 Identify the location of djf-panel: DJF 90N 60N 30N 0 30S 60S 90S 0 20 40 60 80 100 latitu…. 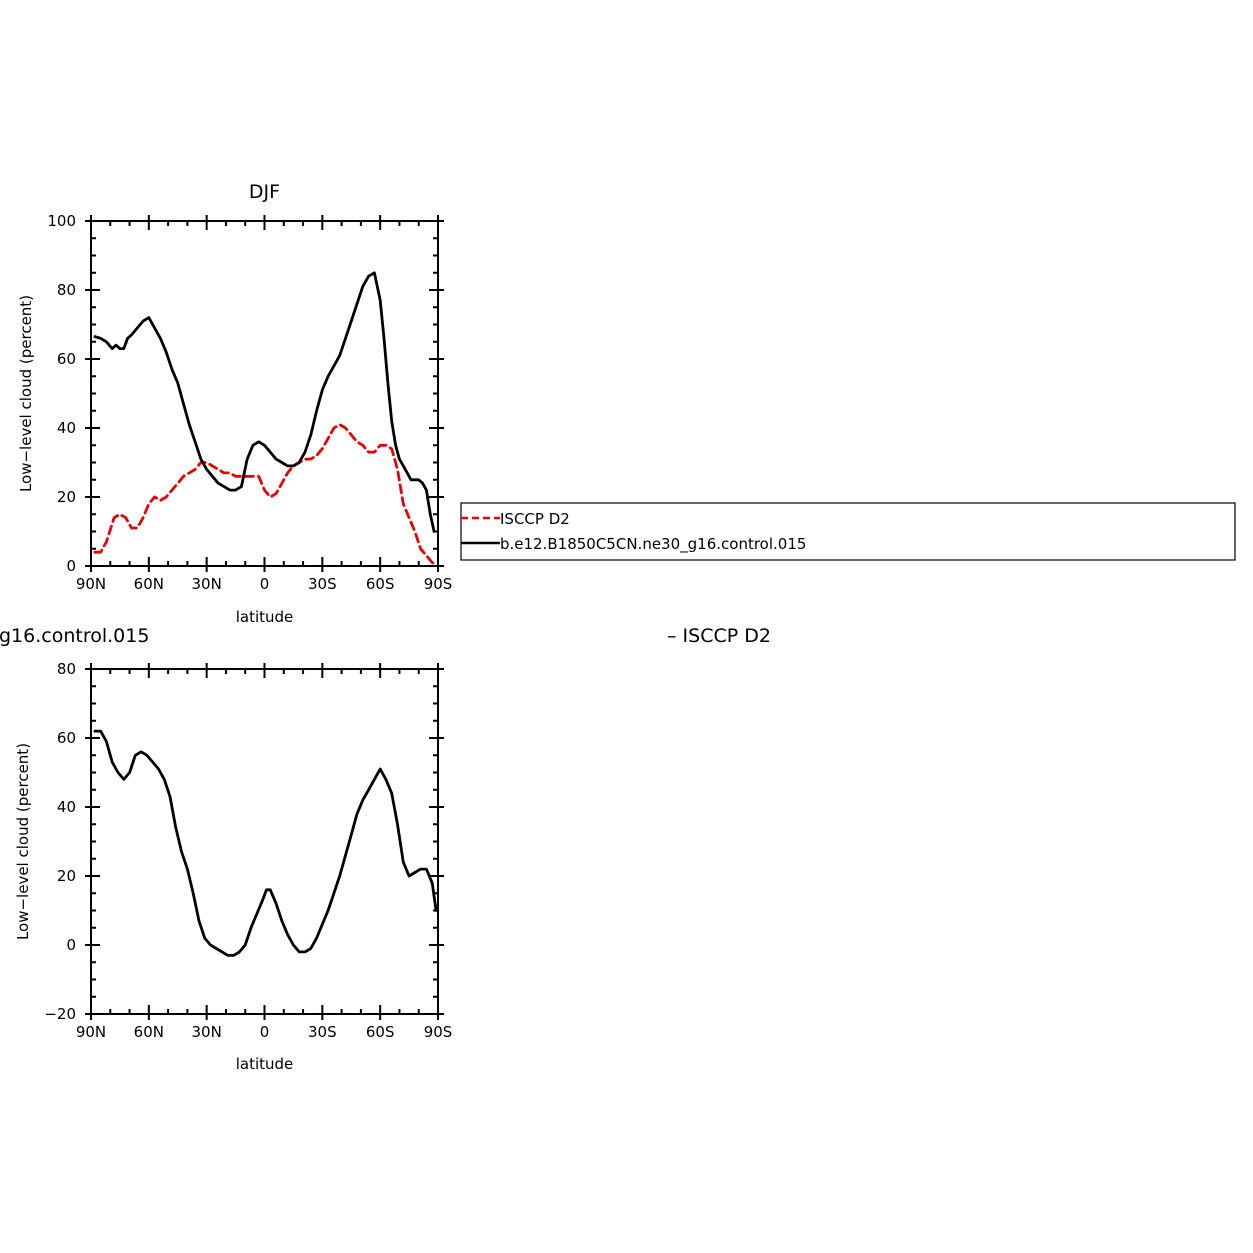
(234, 403).